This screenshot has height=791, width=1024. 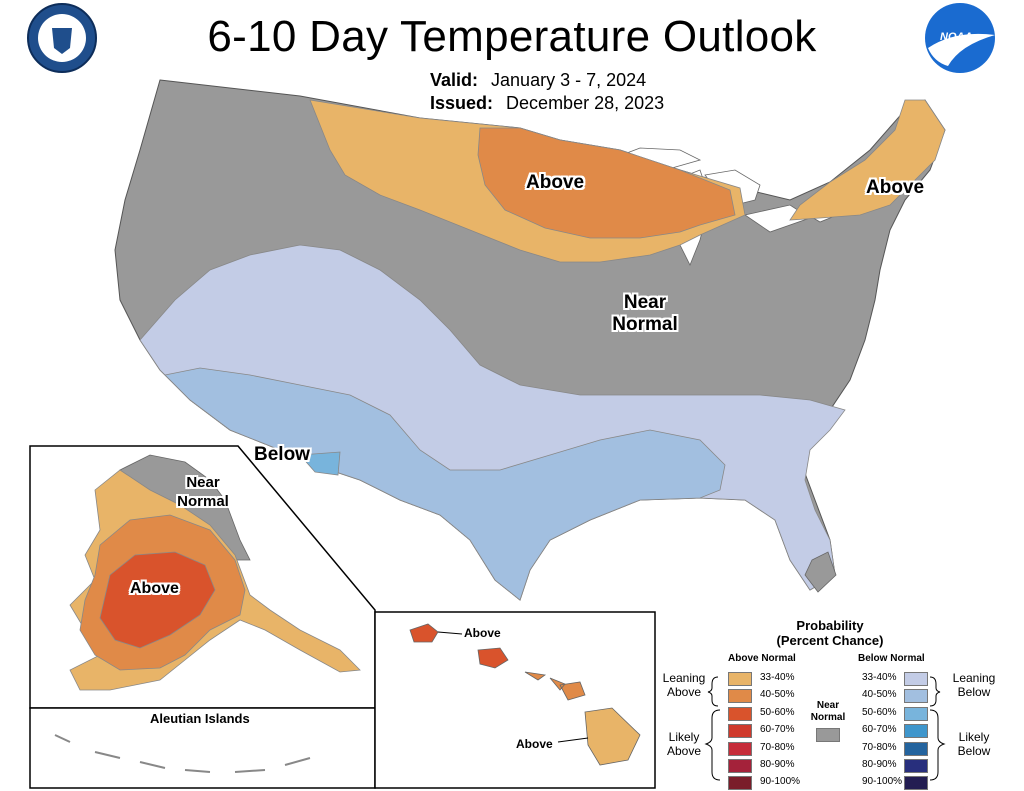 I want to click on leaning-above-brace, so click(x=713, y=691).